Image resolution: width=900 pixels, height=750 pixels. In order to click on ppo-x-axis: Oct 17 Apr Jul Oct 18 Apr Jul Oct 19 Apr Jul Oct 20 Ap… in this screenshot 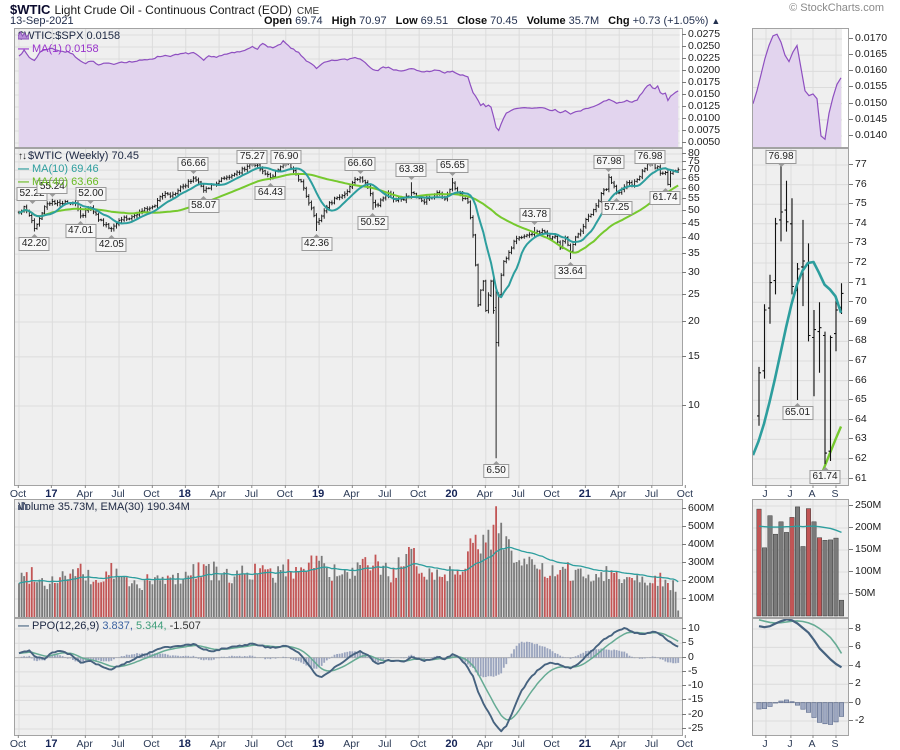, I will do `click(351, 742)`.